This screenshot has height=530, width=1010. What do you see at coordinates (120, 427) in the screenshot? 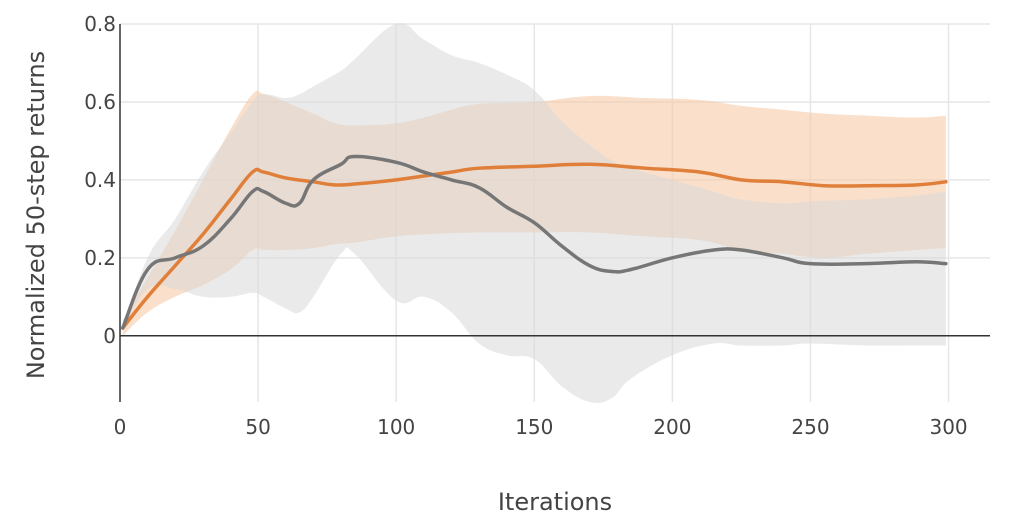
I see `x-tick-label: 0` at bounding box center [120, 427].